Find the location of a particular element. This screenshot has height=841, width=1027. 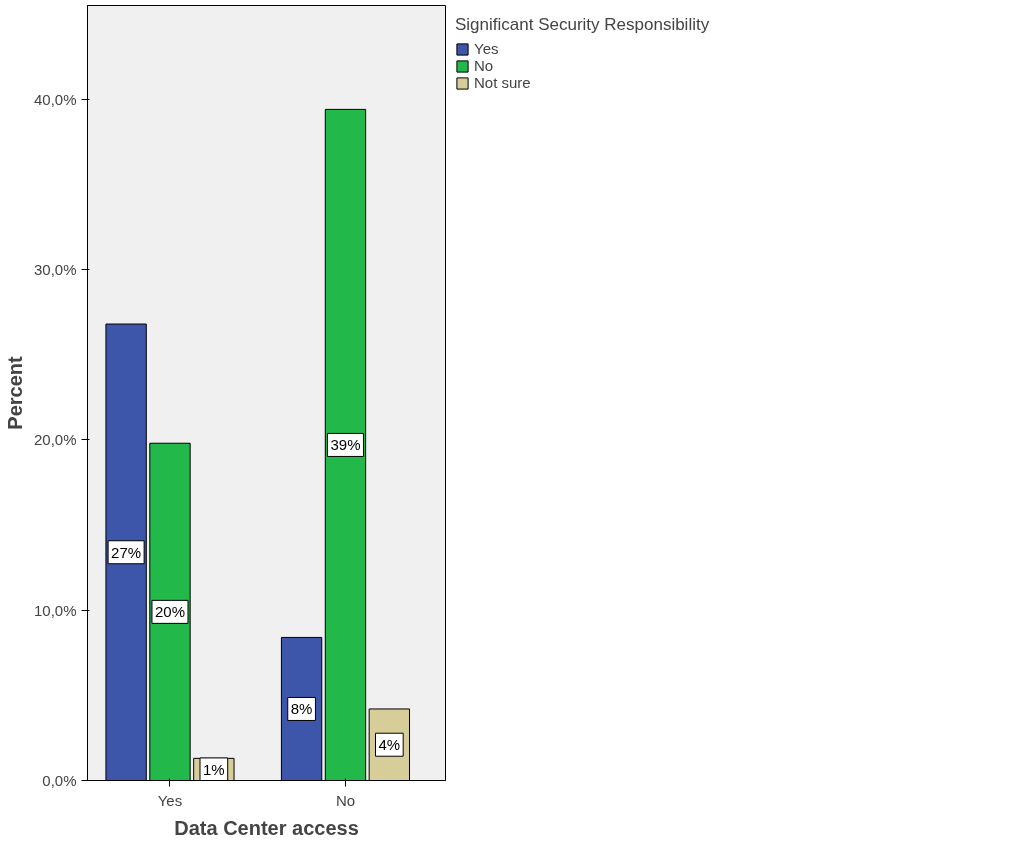

legend-label: No is located at coordinates (484, 65).